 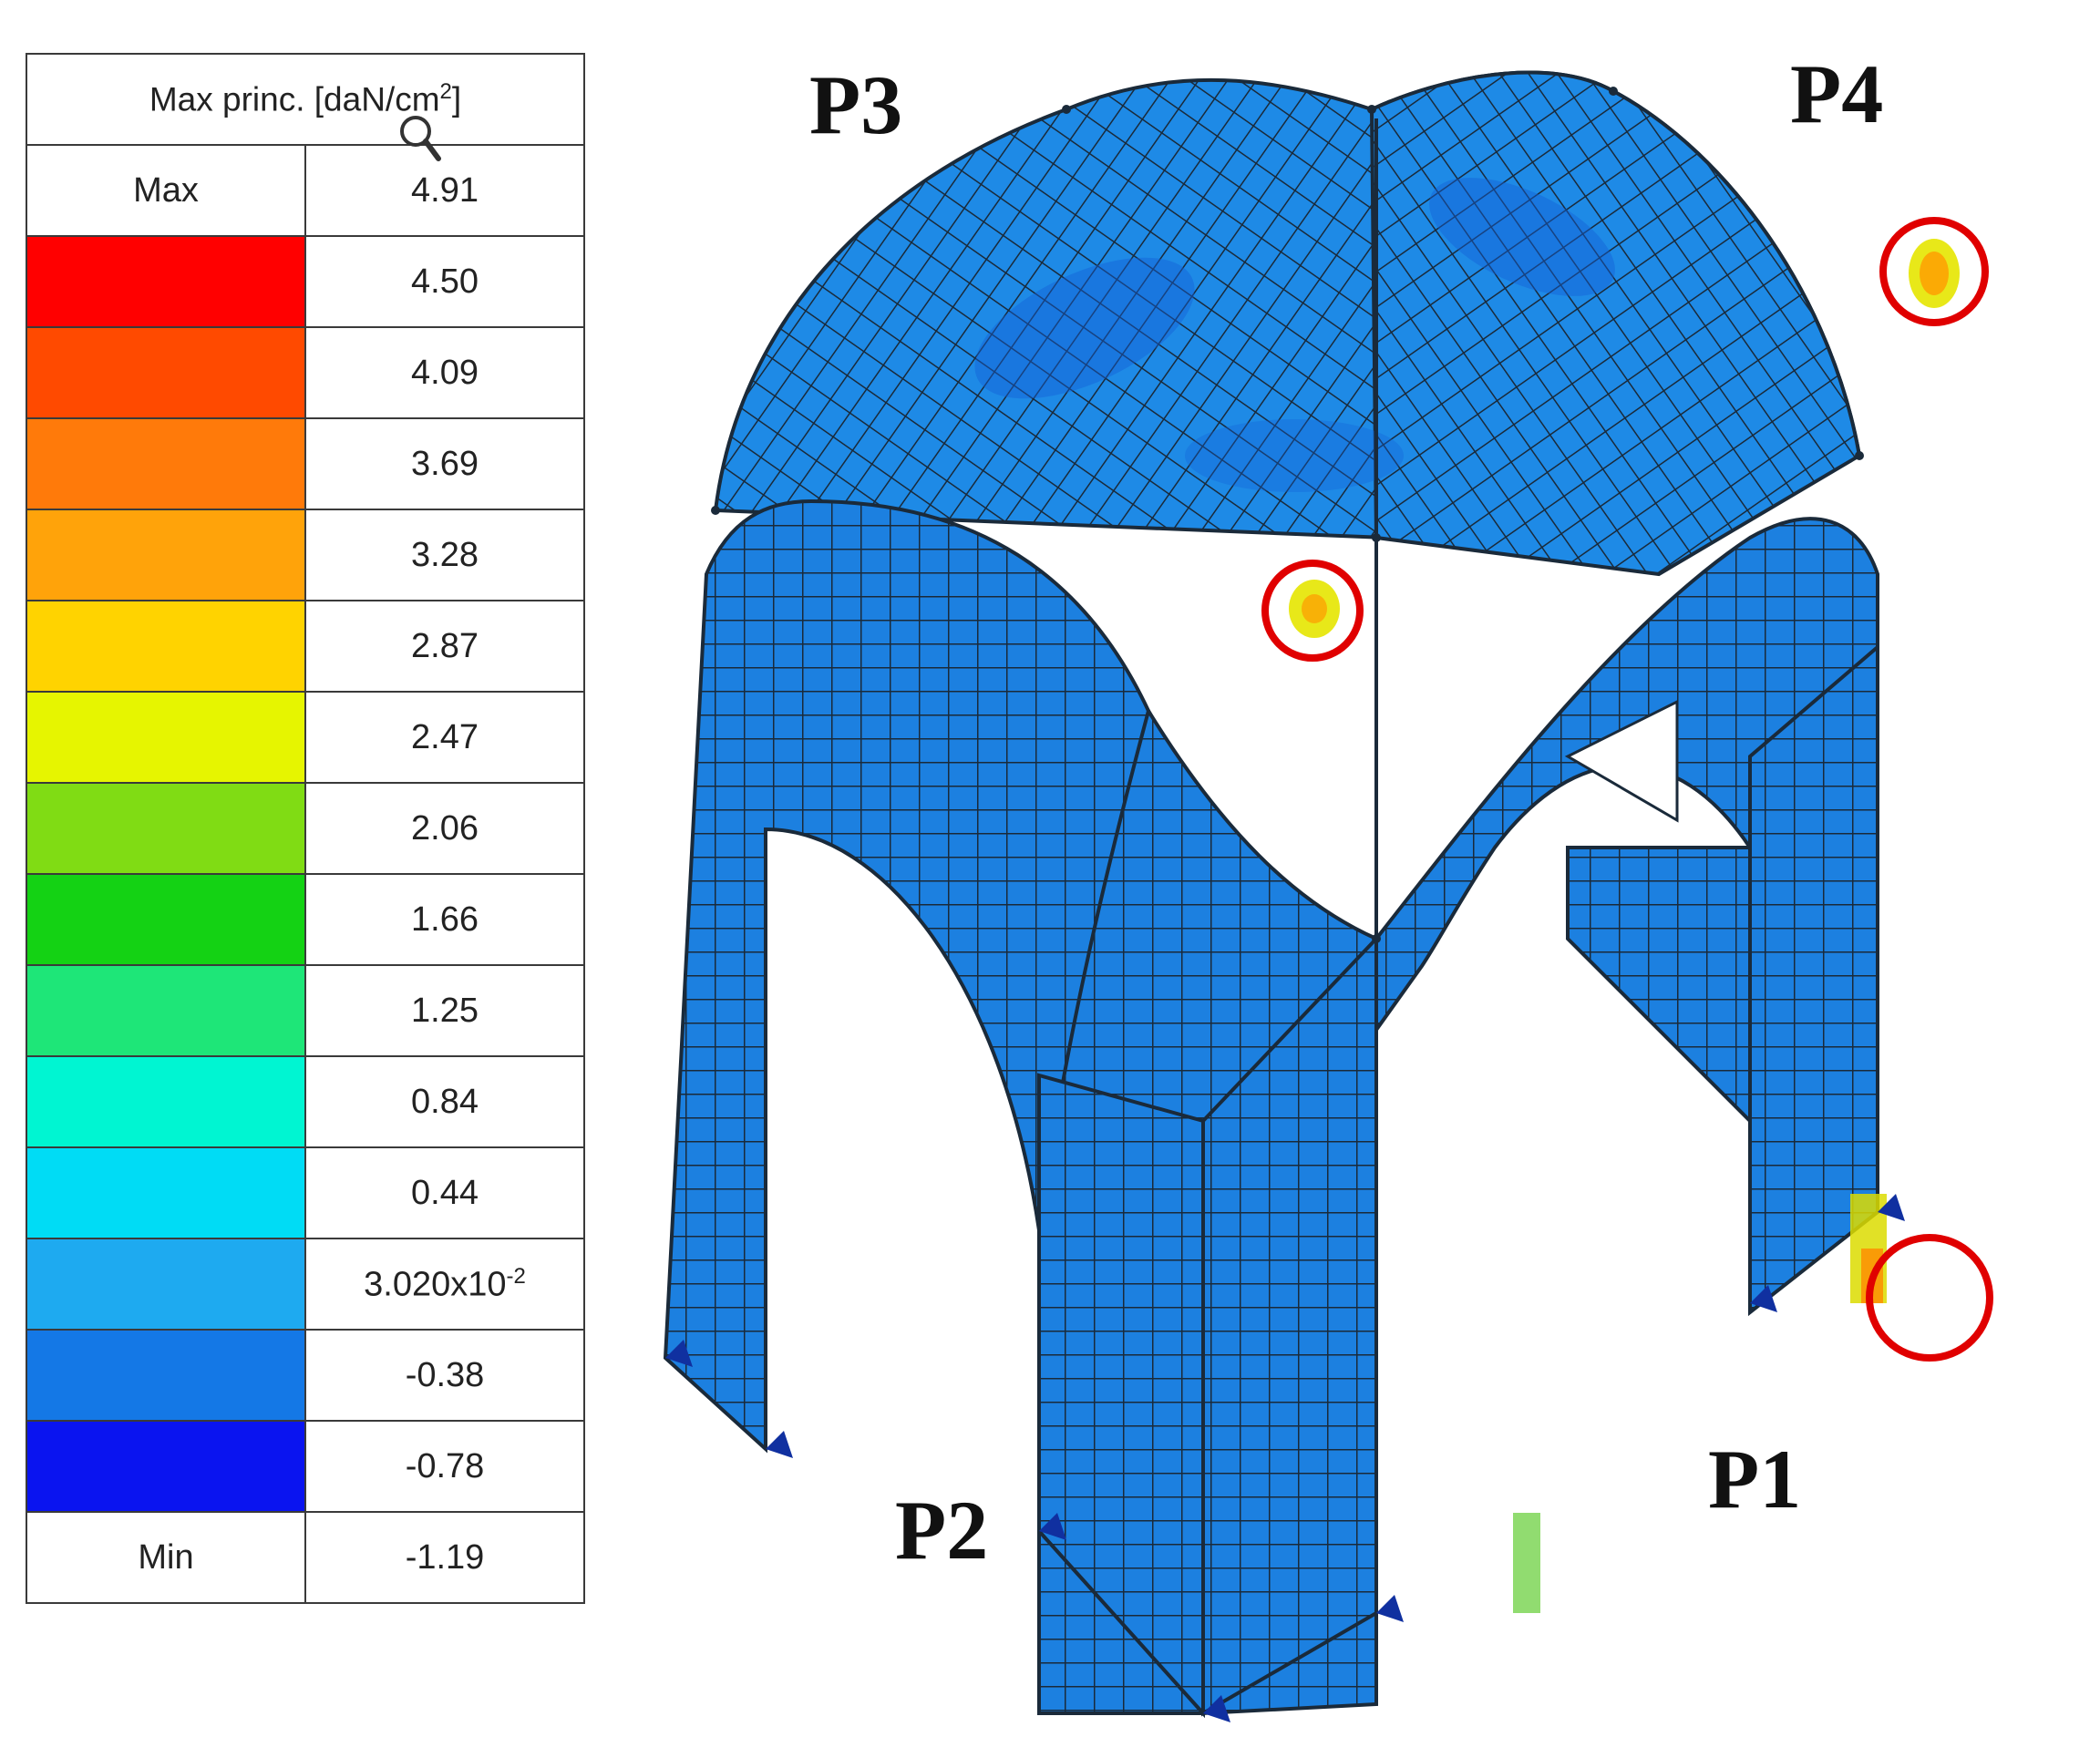 What do you see at coordinates (1622, 761) in the screenshot?
I see `window-opening` at bounding box center [1622, 761].